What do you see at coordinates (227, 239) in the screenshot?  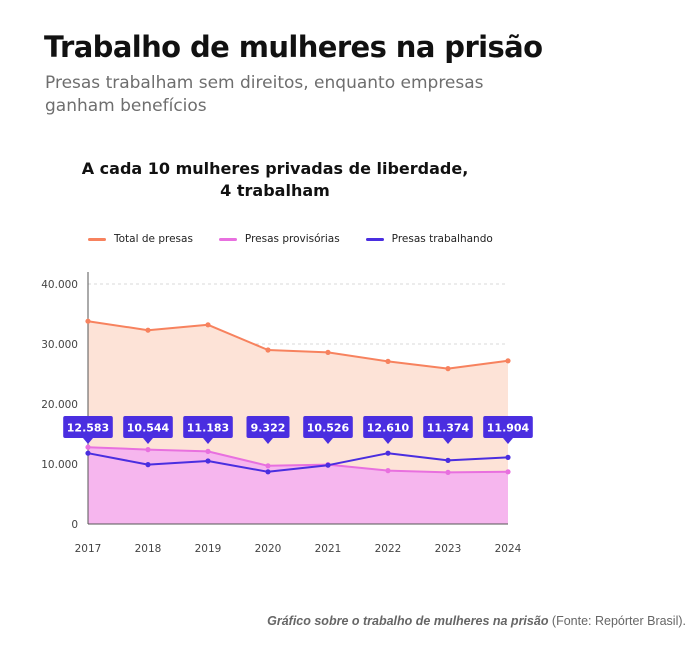 I see `legend-swatch-provisorias` at bounding box center [227, 239].